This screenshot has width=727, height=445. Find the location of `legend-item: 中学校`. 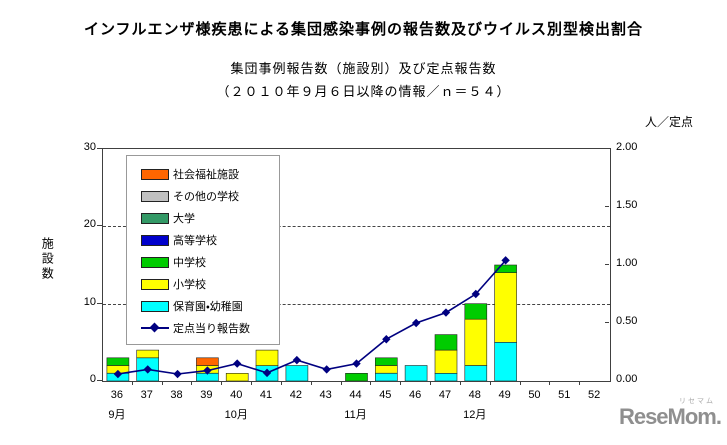

legend-item: 中学校 is located at coordinates (203, 262).